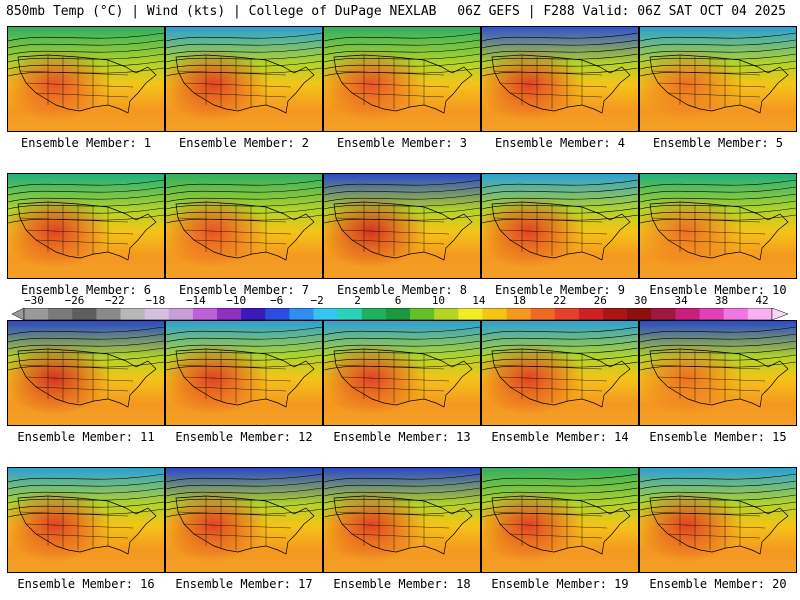 This screenshot has height=600, width=800. I want to click on panel-caption: Ensemble Member: 14, so click(560, 437).